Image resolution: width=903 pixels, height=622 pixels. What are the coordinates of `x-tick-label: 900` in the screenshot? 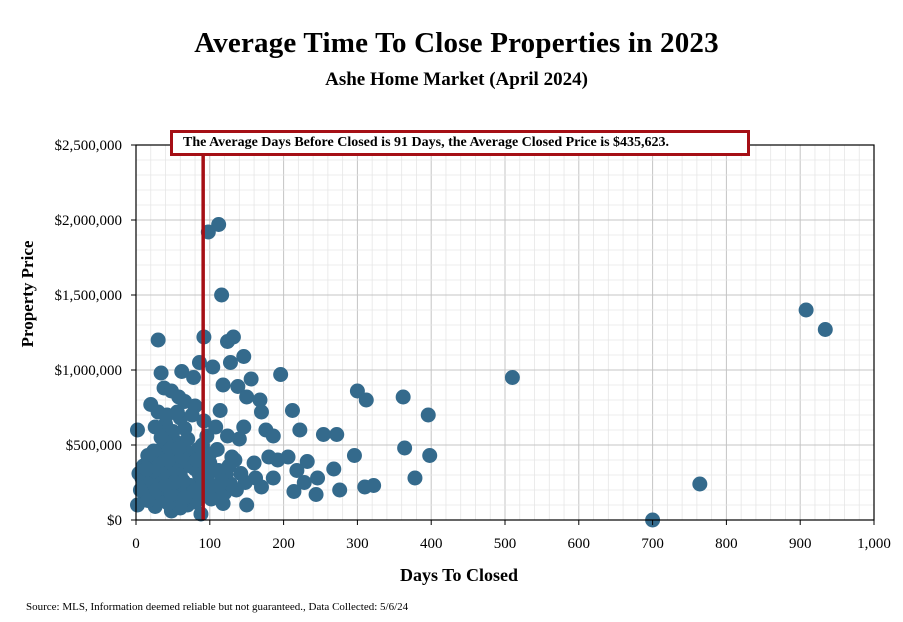 It's located at (800, 544).